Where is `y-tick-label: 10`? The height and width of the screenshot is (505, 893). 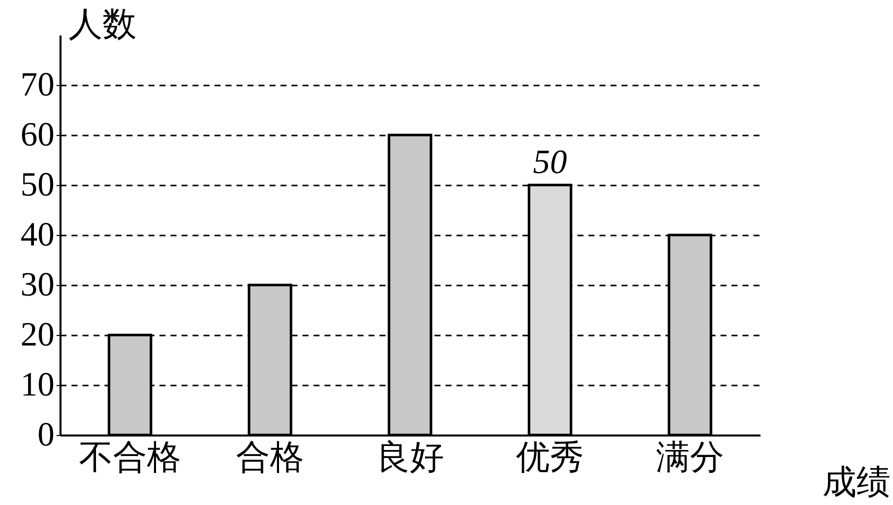 y-tick-label: 10 is located at coordinates (37, 385).